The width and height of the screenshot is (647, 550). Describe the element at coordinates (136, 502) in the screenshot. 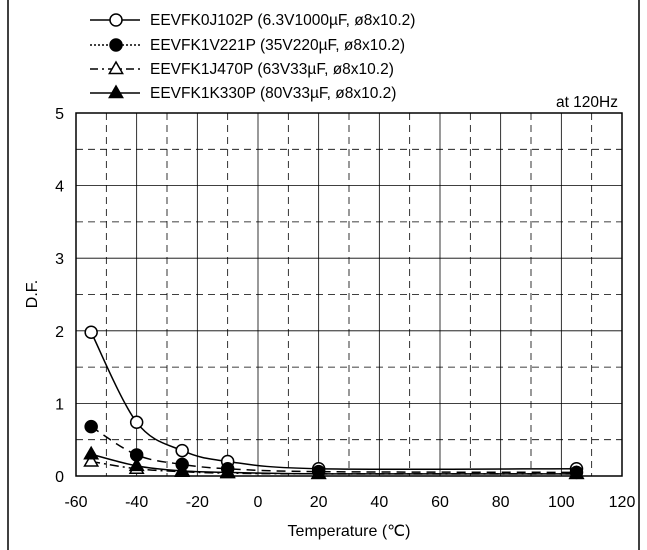

I see `x-tick-label: -40` at that location.